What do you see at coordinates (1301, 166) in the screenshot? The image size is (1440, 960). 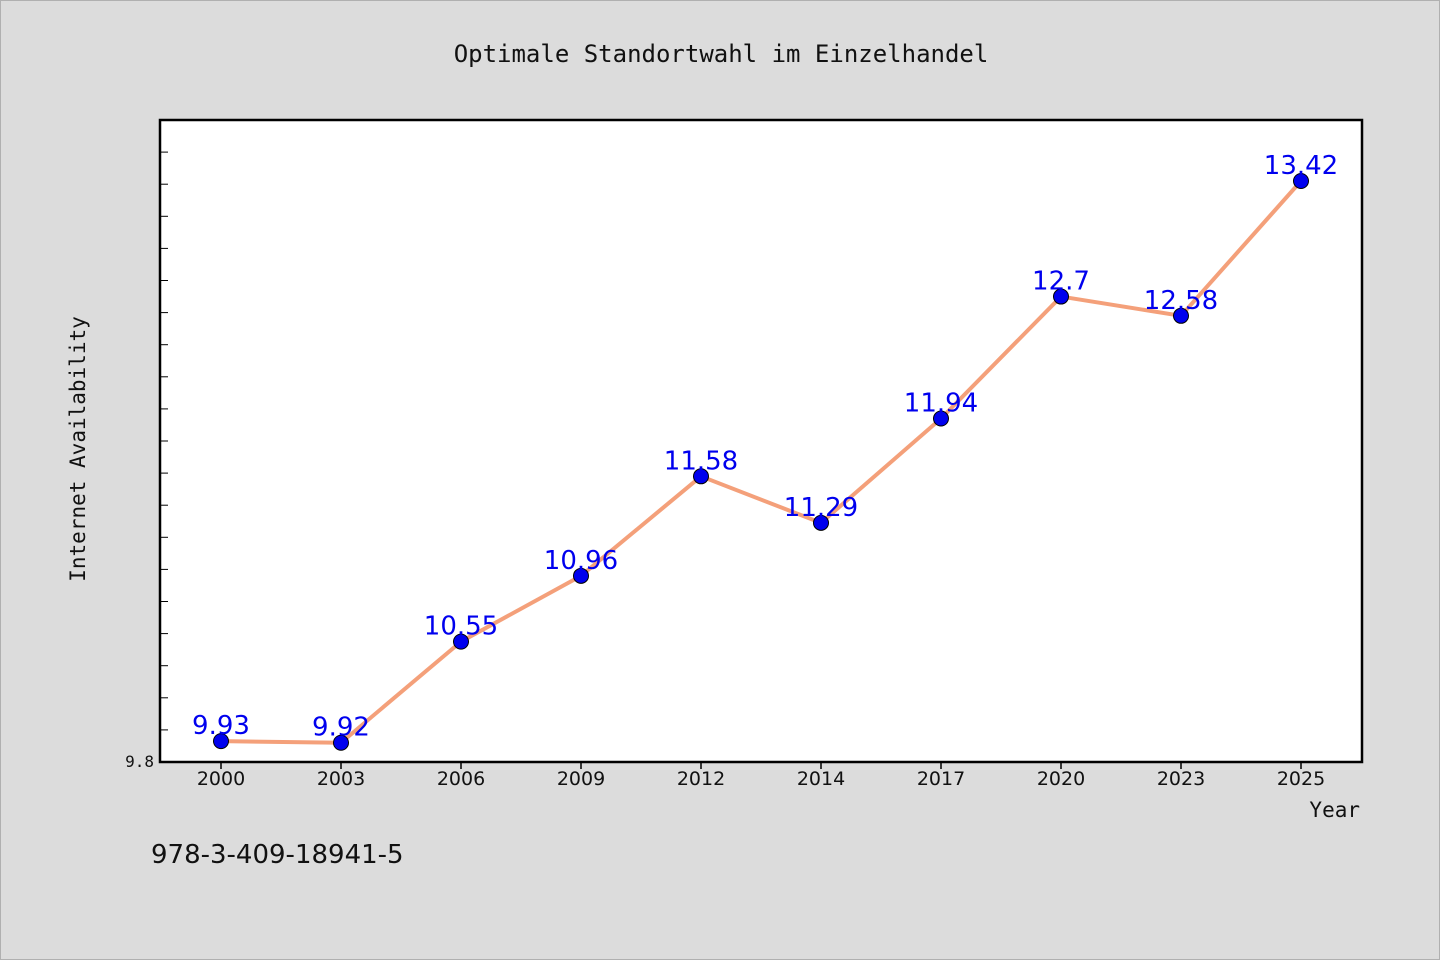 I see `data-label: 13.42` at bounding box center [1301, 166].